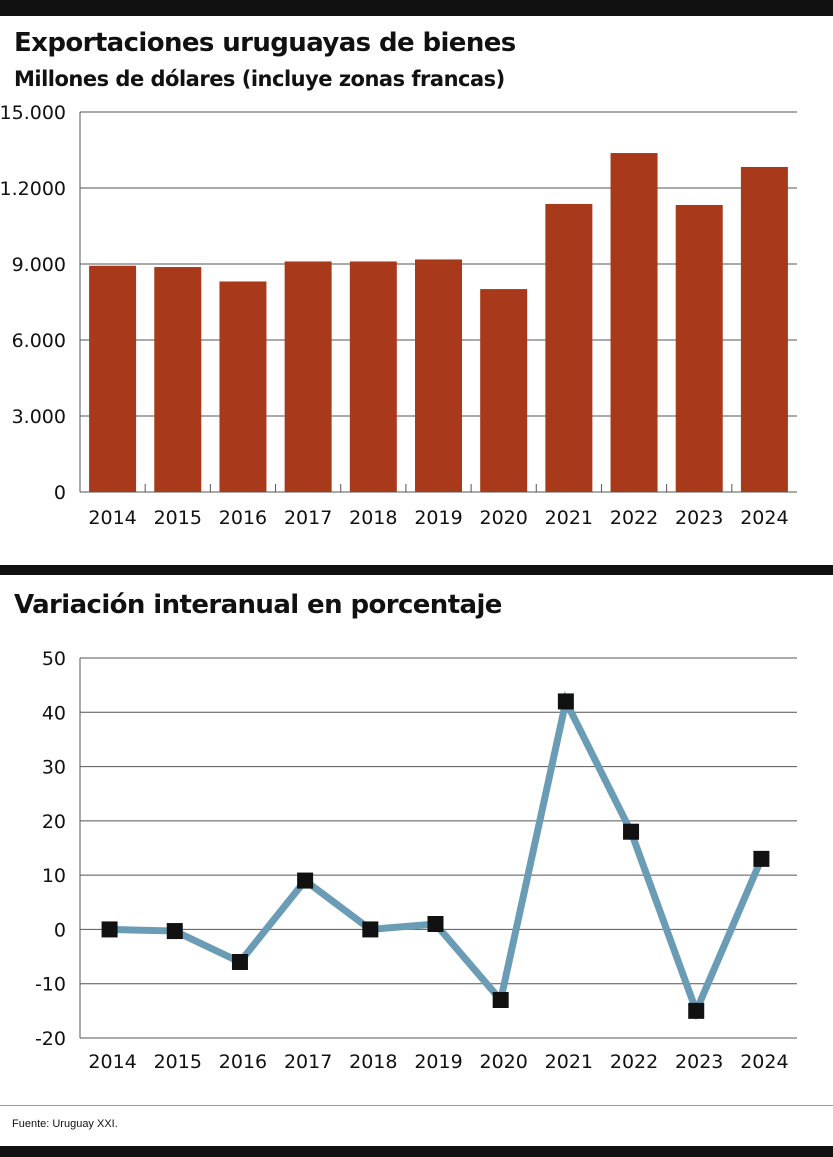 This screenshot has height=1157, width=833. Describe the element at coordinates (416, 1105) in the screenshot. I see `source-divider` at that location.